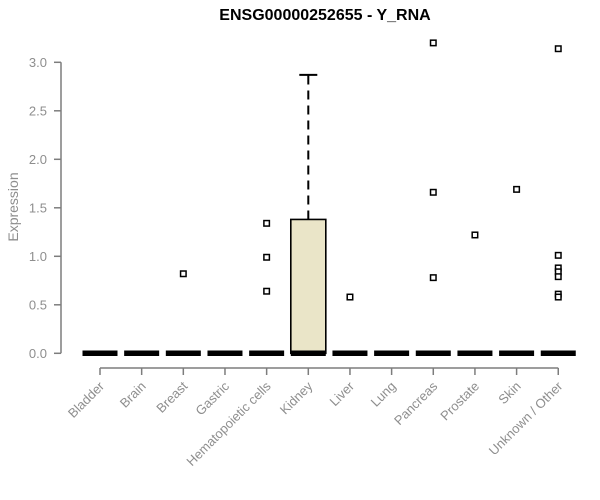  Describe the element at coordinates (509, 393) in the screenshot. I see `x-axis-category-label: Skin` at that location.